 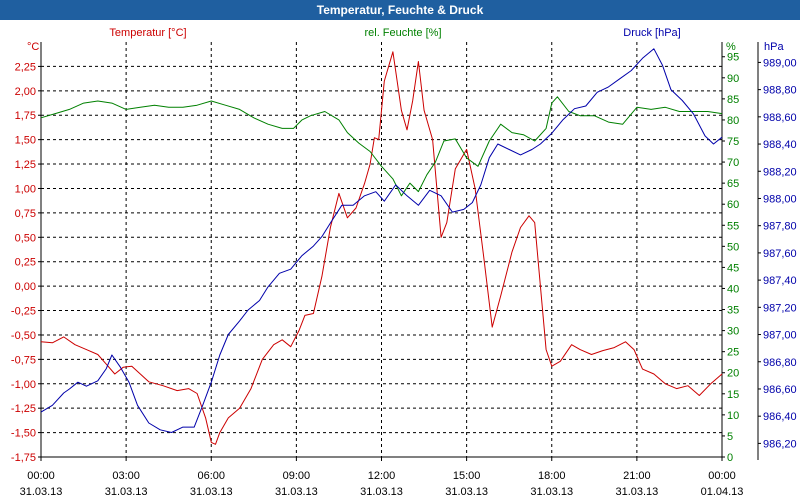 I want to click on x-tick-time-label: 18:00, so click(x=552, y=476).